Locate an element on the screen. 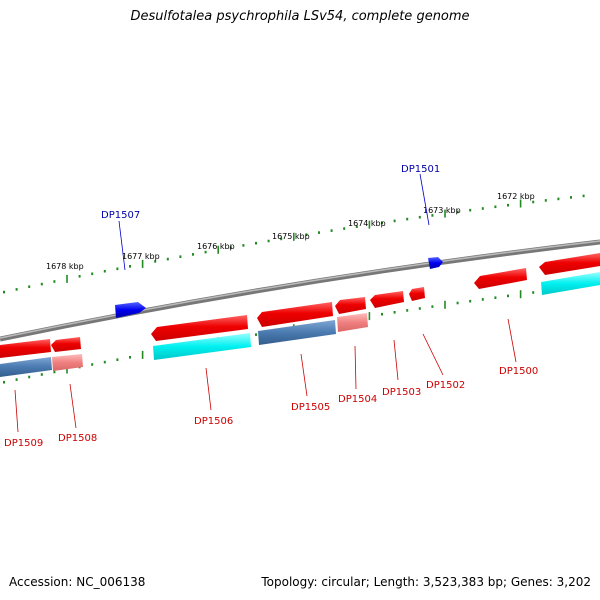  gene-DP1508: DP1508 is located at coordinates (74, 390).